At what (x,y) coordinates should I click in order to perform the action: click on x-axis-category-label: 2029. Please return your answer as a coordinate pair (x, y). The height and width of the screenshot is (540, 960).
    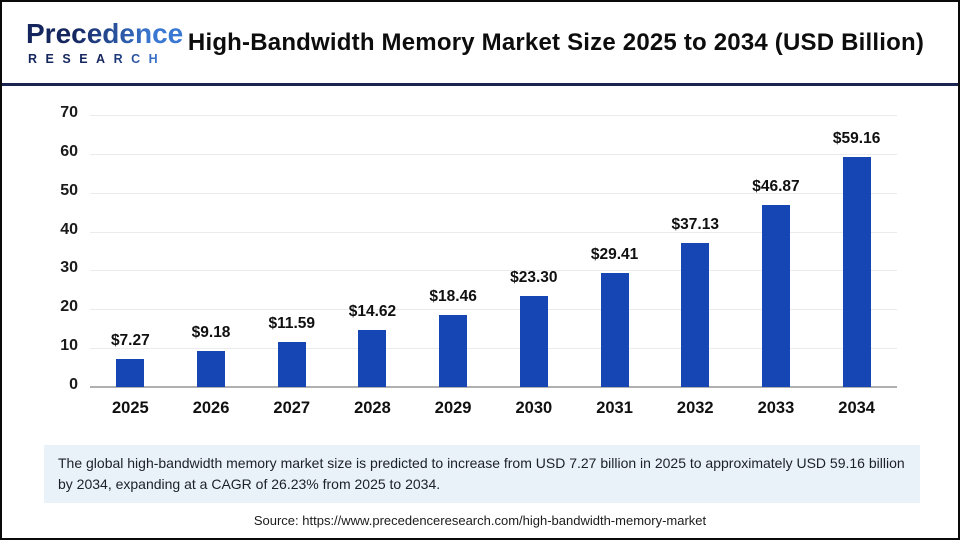
    Looking at the image, I should click on (453, 408).